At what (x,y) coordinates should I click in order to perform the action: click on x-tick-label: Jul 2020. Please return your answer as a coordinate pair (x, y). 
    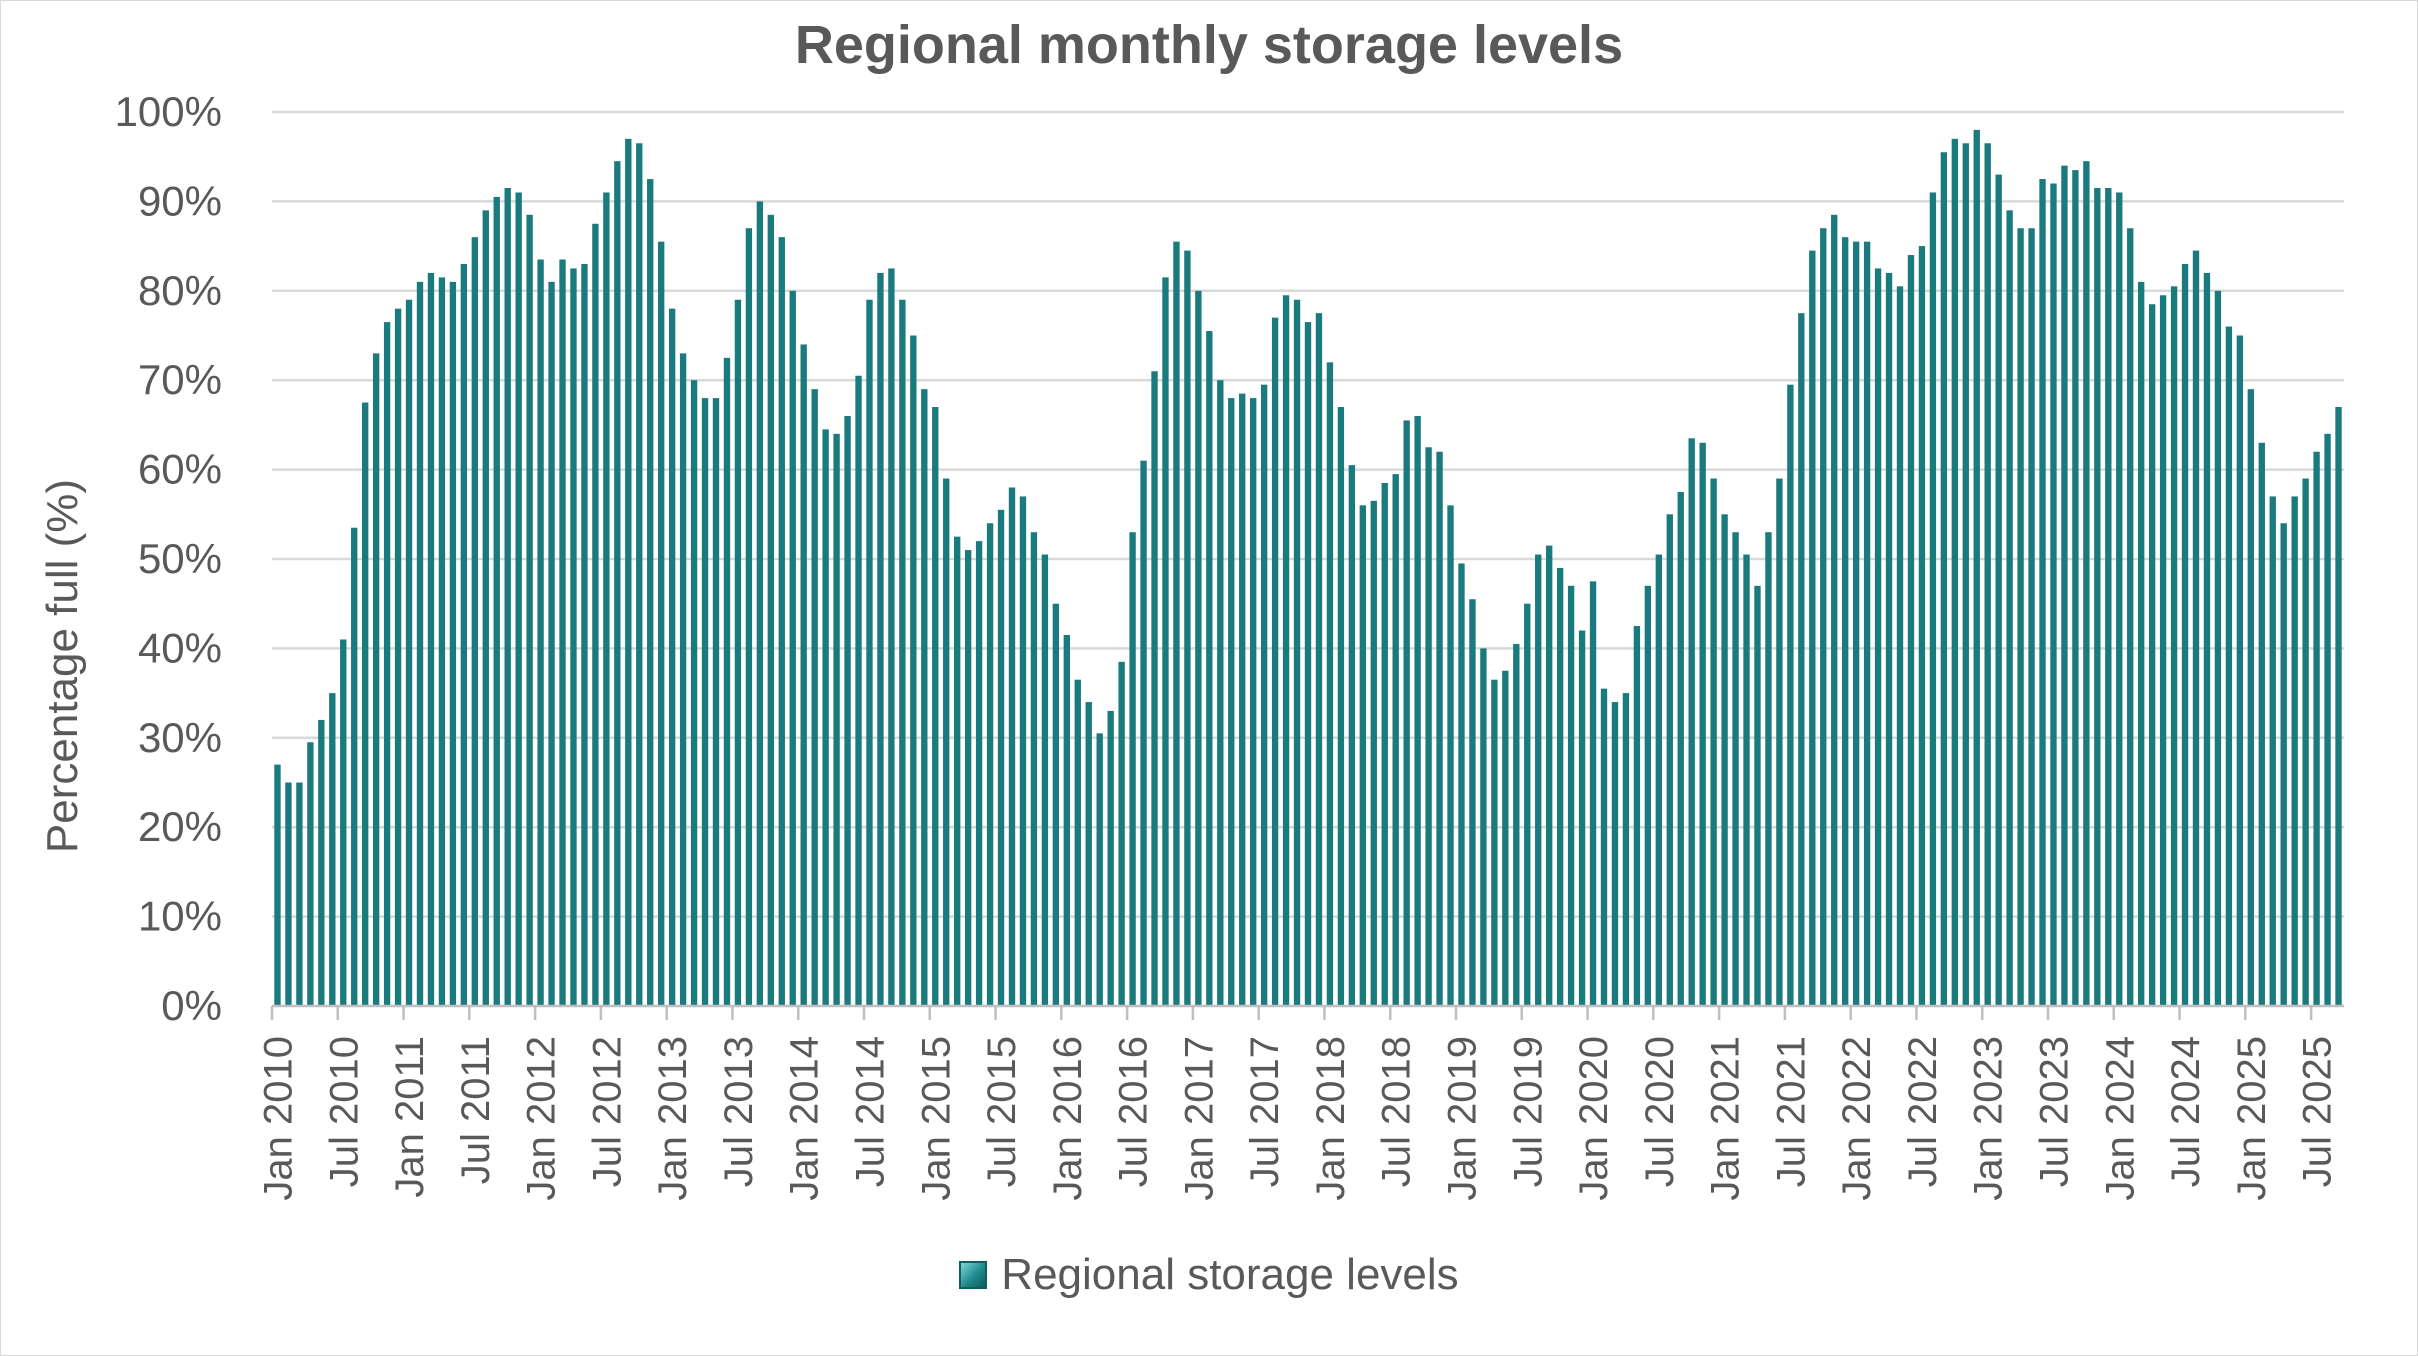
    Looking at the image, I should click on (1660, 1111).